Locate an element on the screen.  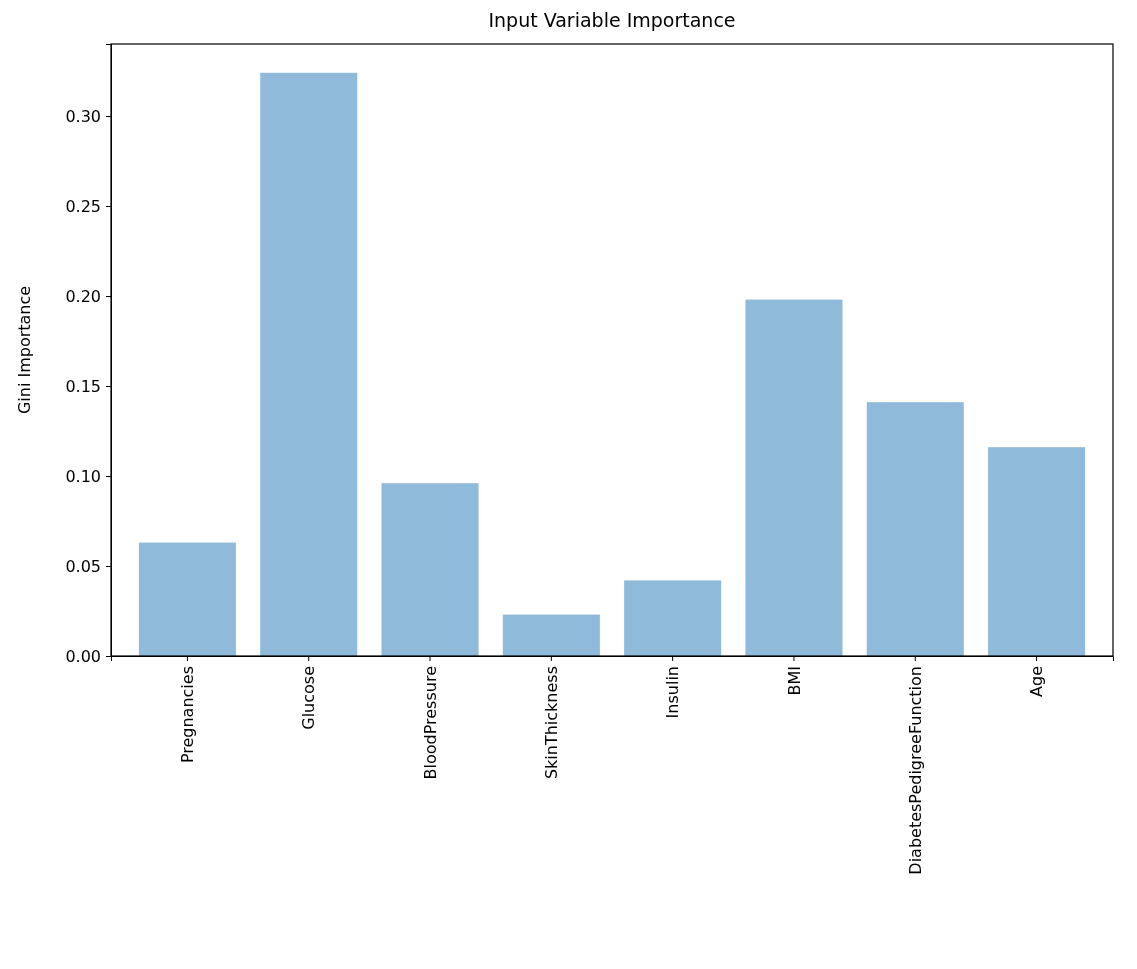
y-axis-title: Gini Importance is located at coordinates (24, 350).